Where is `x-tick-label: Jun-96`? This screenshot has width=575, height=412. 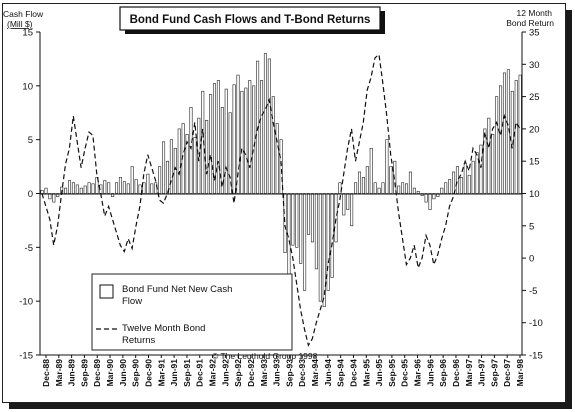 x-tick-label: Jun-96 is located at coordinates (430, 373).